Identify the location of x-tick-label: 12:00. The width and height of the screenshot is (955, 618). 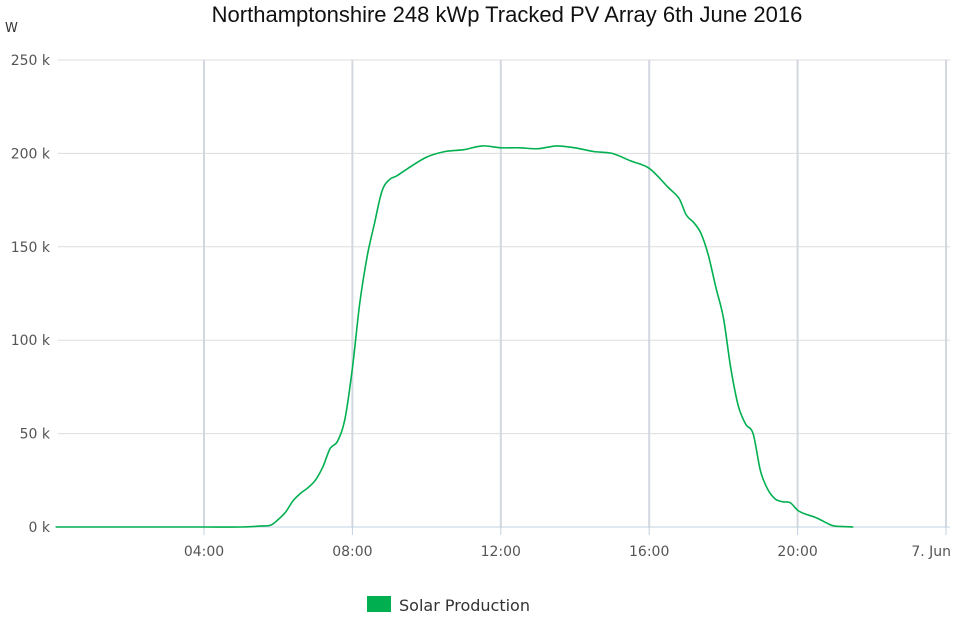
(501, 552).